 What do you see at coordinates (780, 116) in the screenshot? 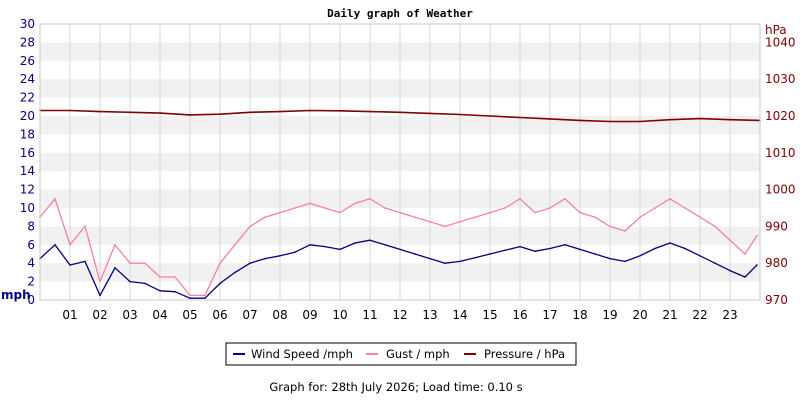
I see `right-tick-label: 1020` at bounding box center [780, 116].